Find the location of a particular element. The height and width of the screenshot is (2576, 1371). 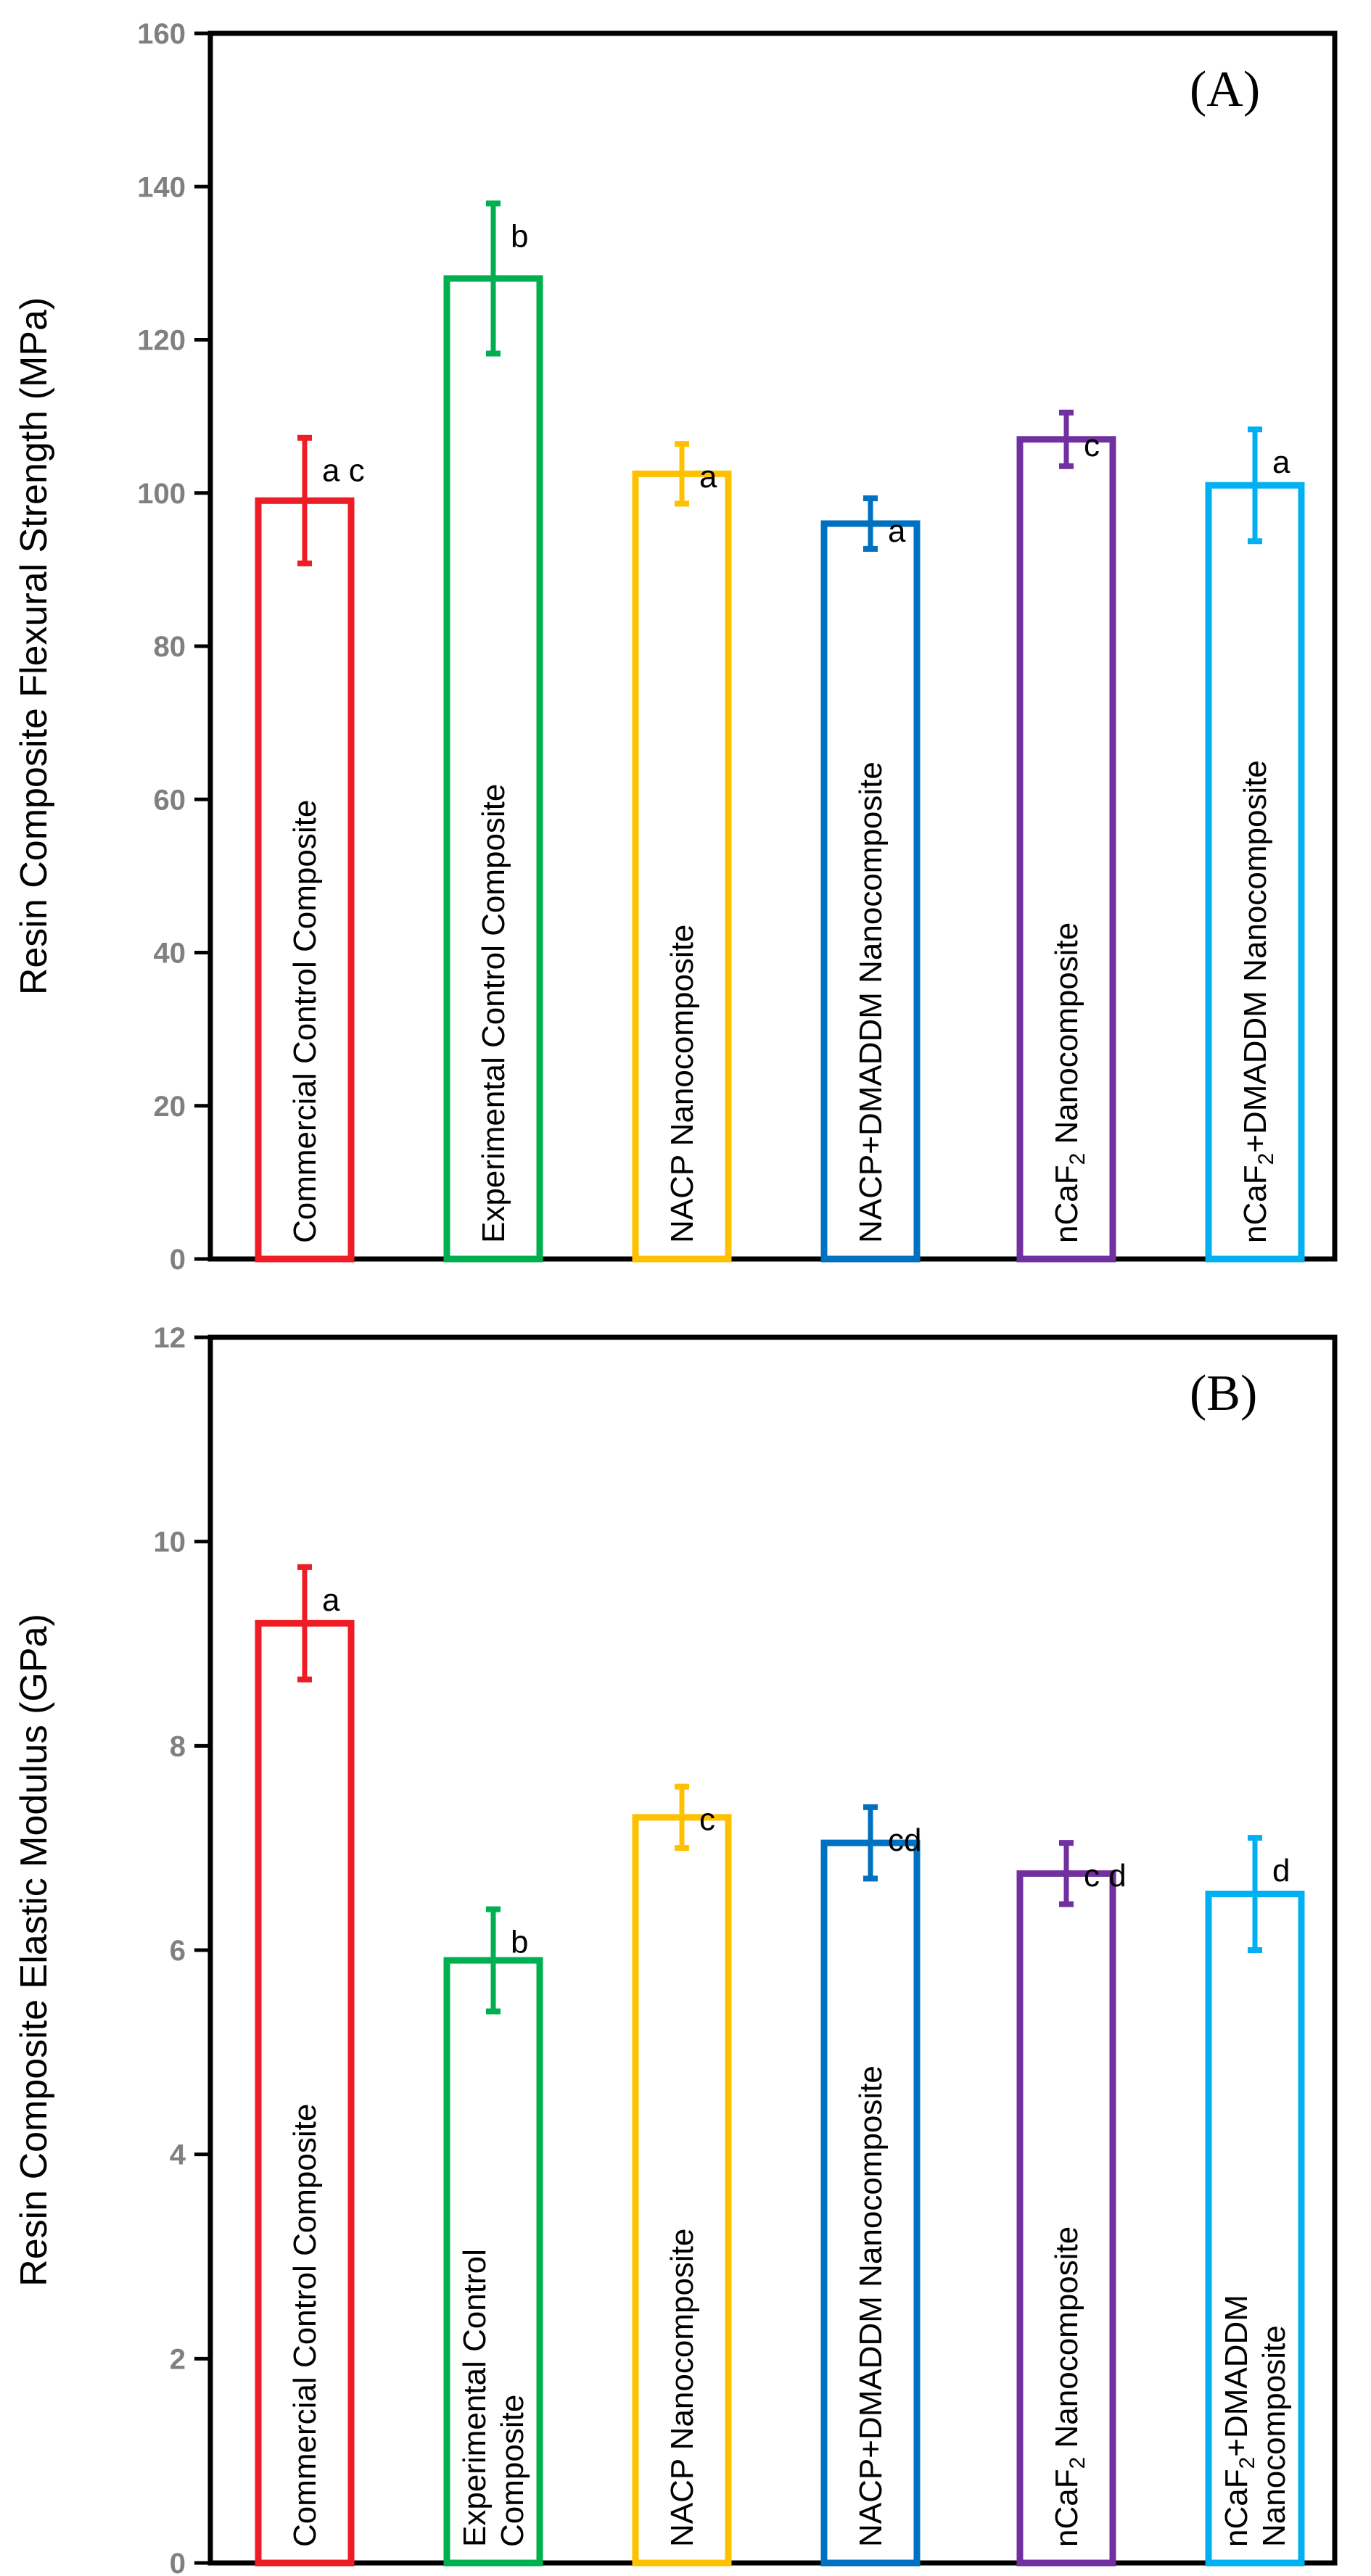

category-label-a-1-line-0: Experimental Control Composite is located at coordinates (493, 1013).